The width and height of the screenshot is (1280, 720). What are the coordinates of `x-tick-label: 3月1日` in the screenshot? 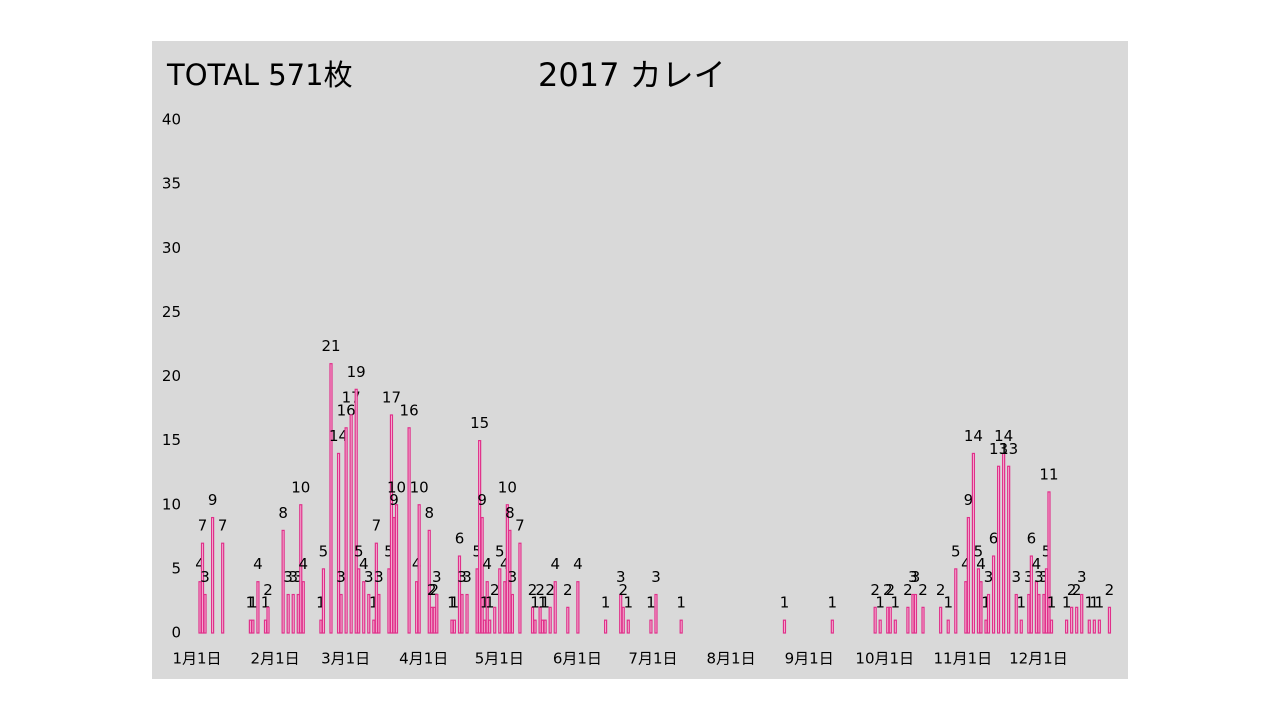 It's located at (345, 659).